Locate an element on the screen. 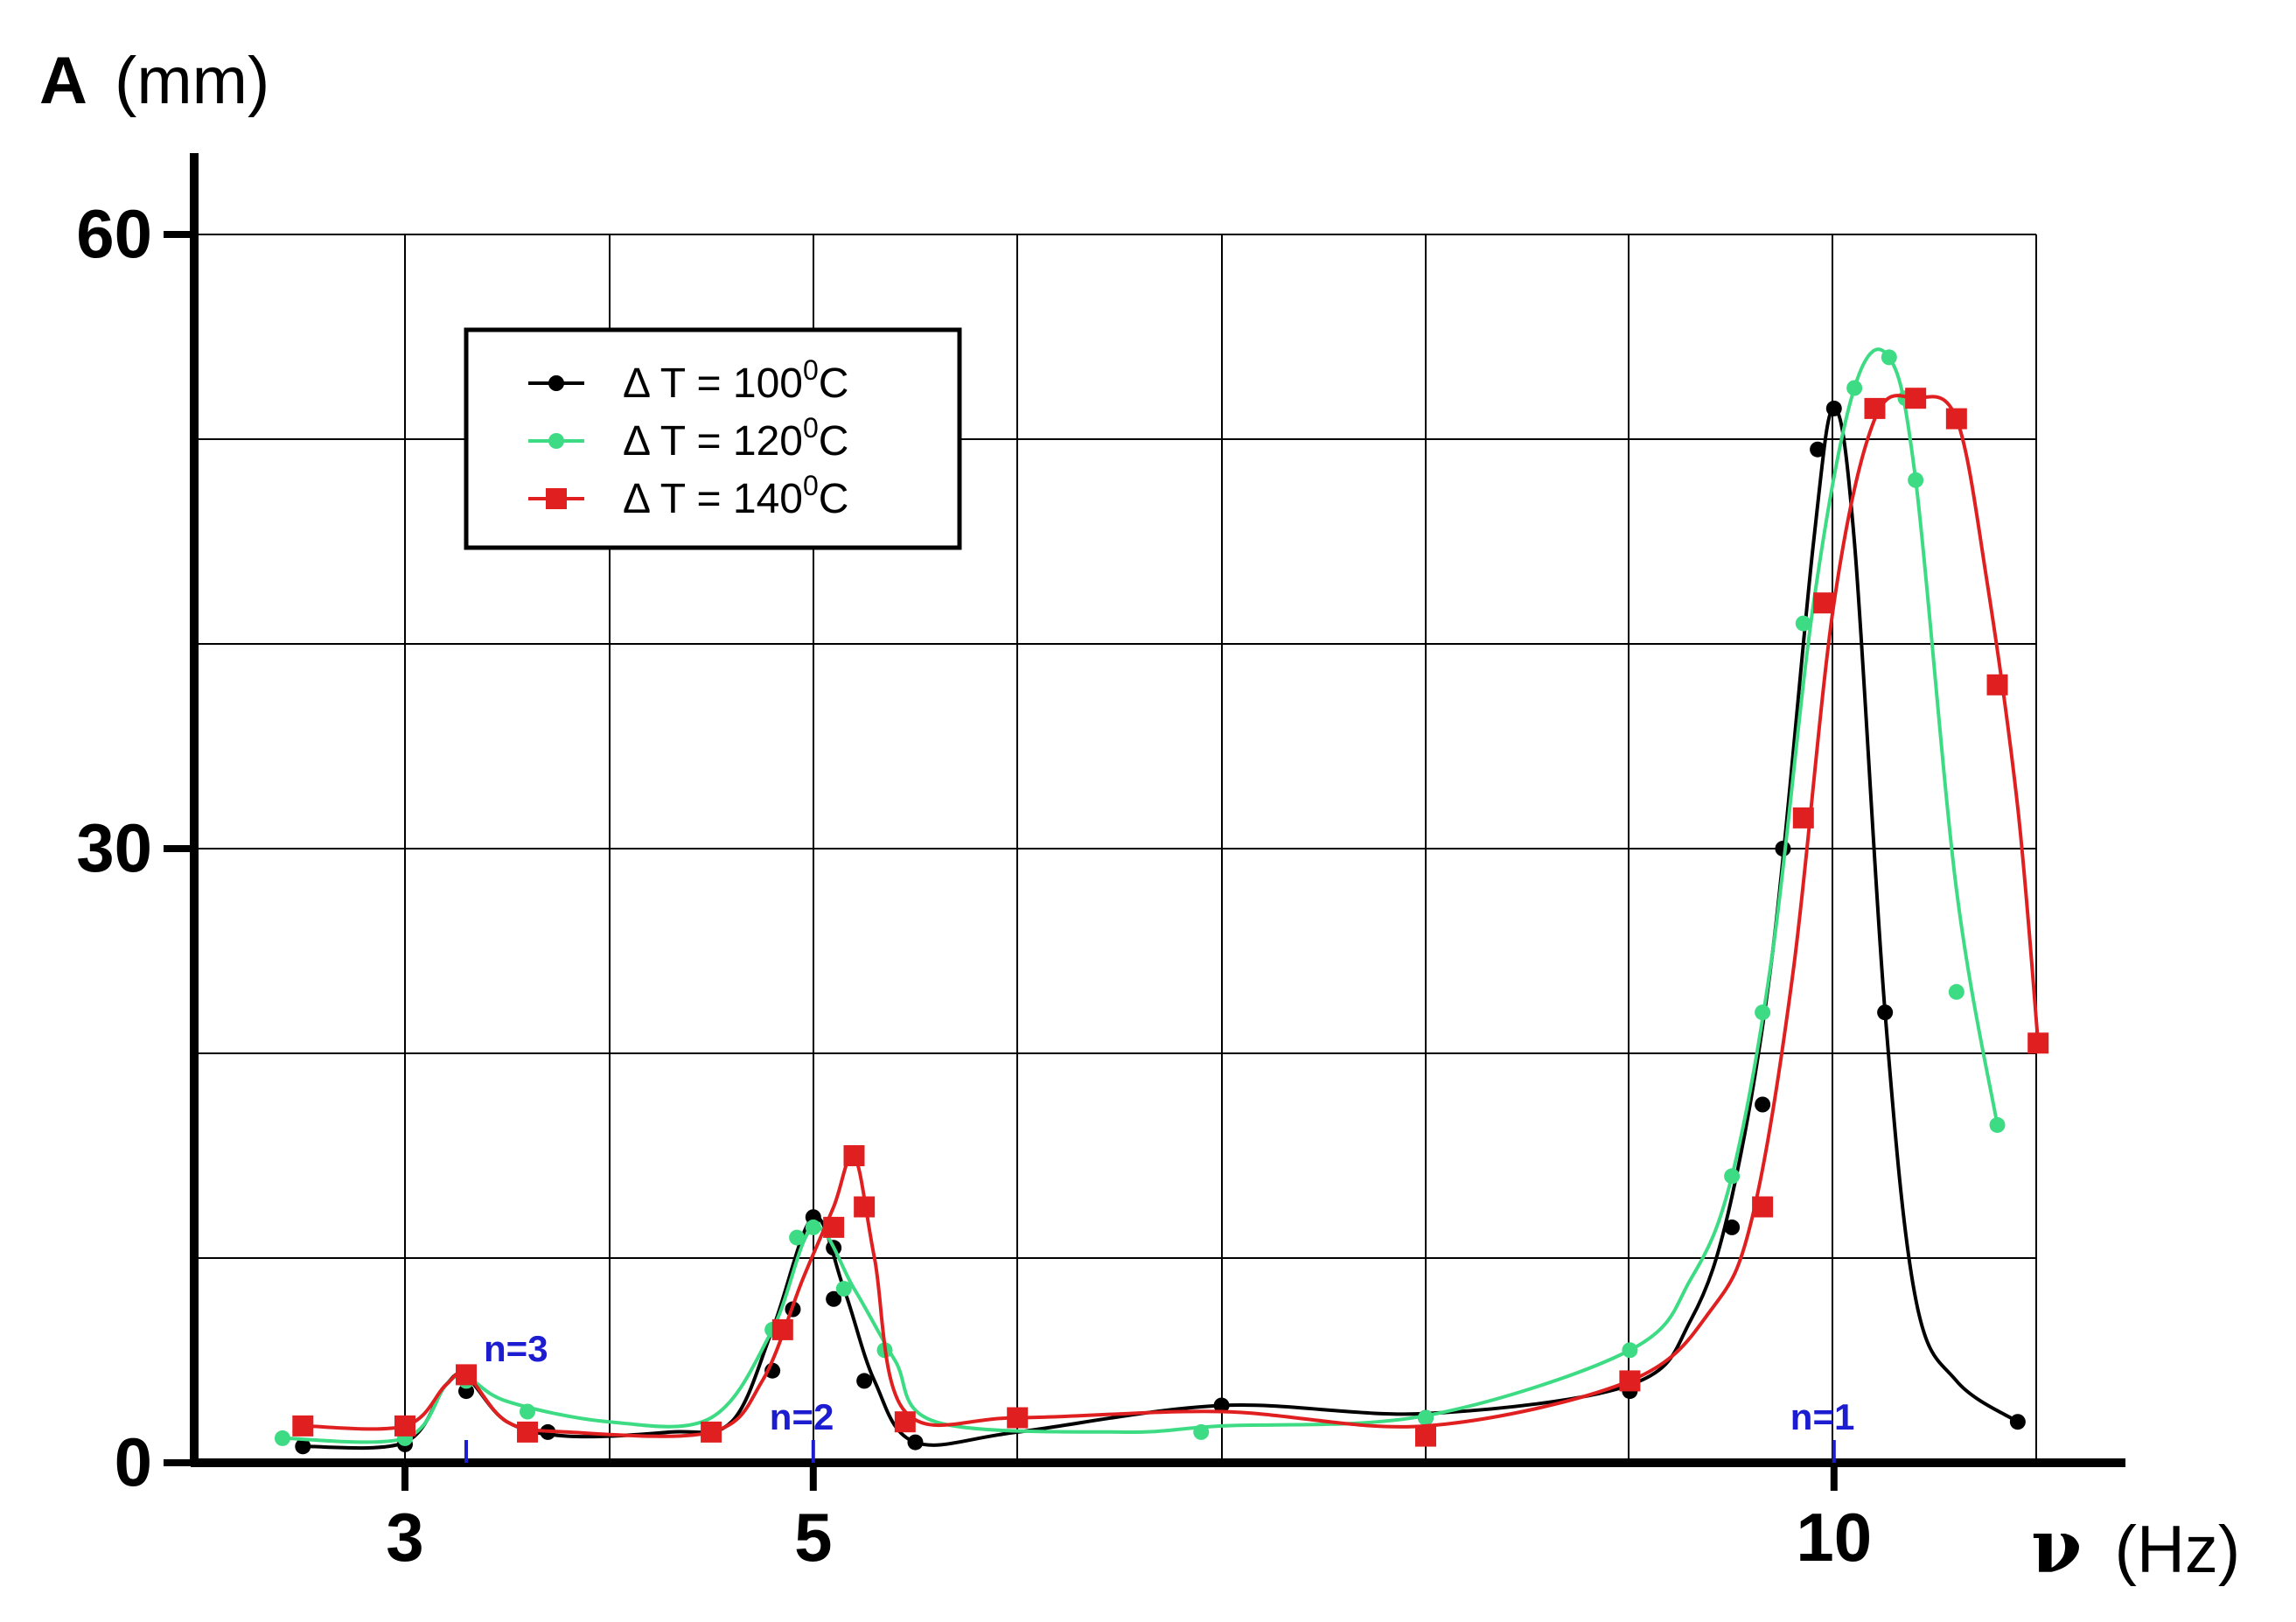 The image size is (2296, 1622). x-tick-label: 5 is located at coordinates (813, 1537).